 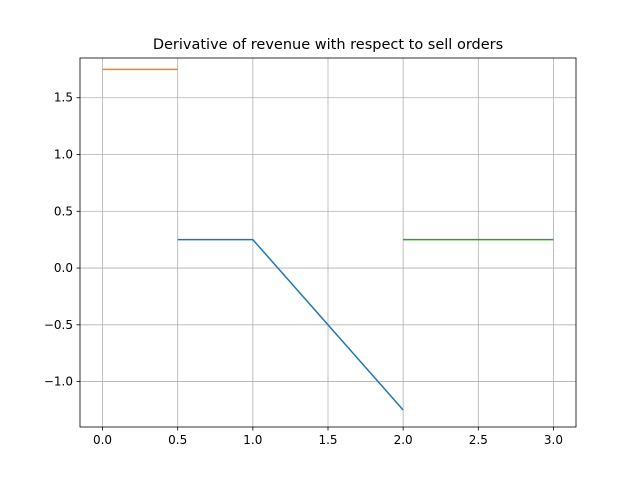 I want to click on x-tick-label: 3.0, so click(x=553, y=440).